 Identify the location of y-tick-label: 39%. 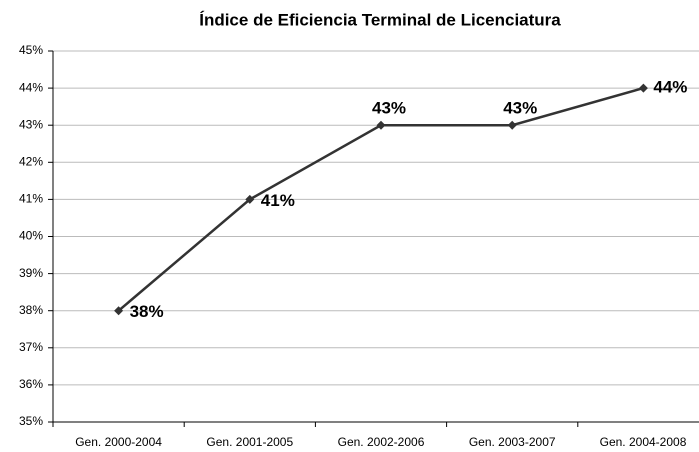
(31, 273).